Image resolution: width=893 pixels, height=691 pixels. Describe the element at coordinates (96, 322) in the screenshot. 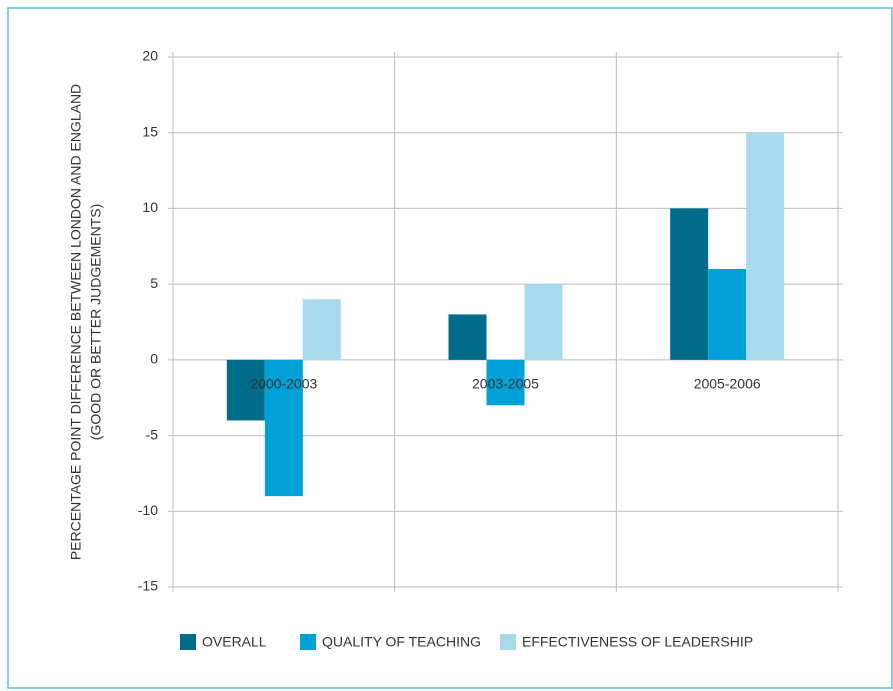

I see `y-axis-label: (GOOD OR BETTER JUDGEMENTS)` at that location.